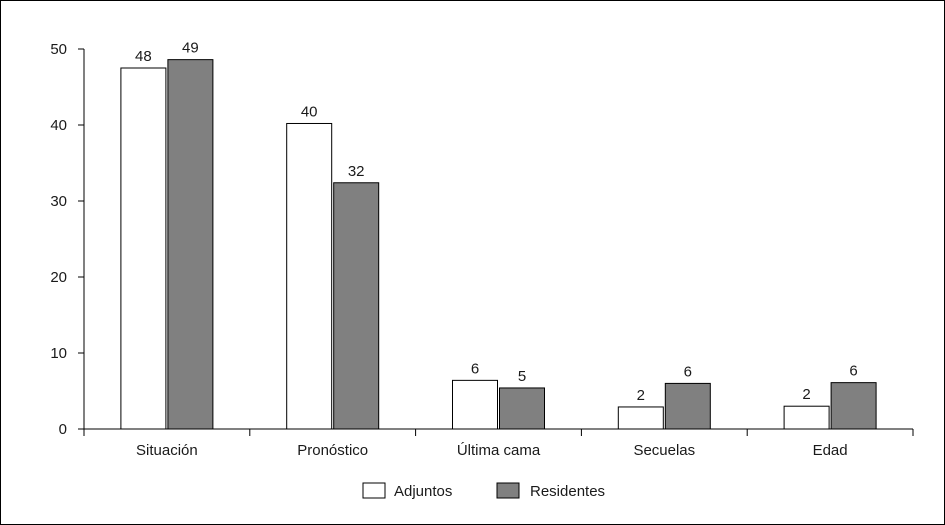 Image resolution: width=945 pixels, height=525 pixels. Describe the element at coordinates (58, 277) in the screenshot. I see `y-tick-label: 20` at that location.